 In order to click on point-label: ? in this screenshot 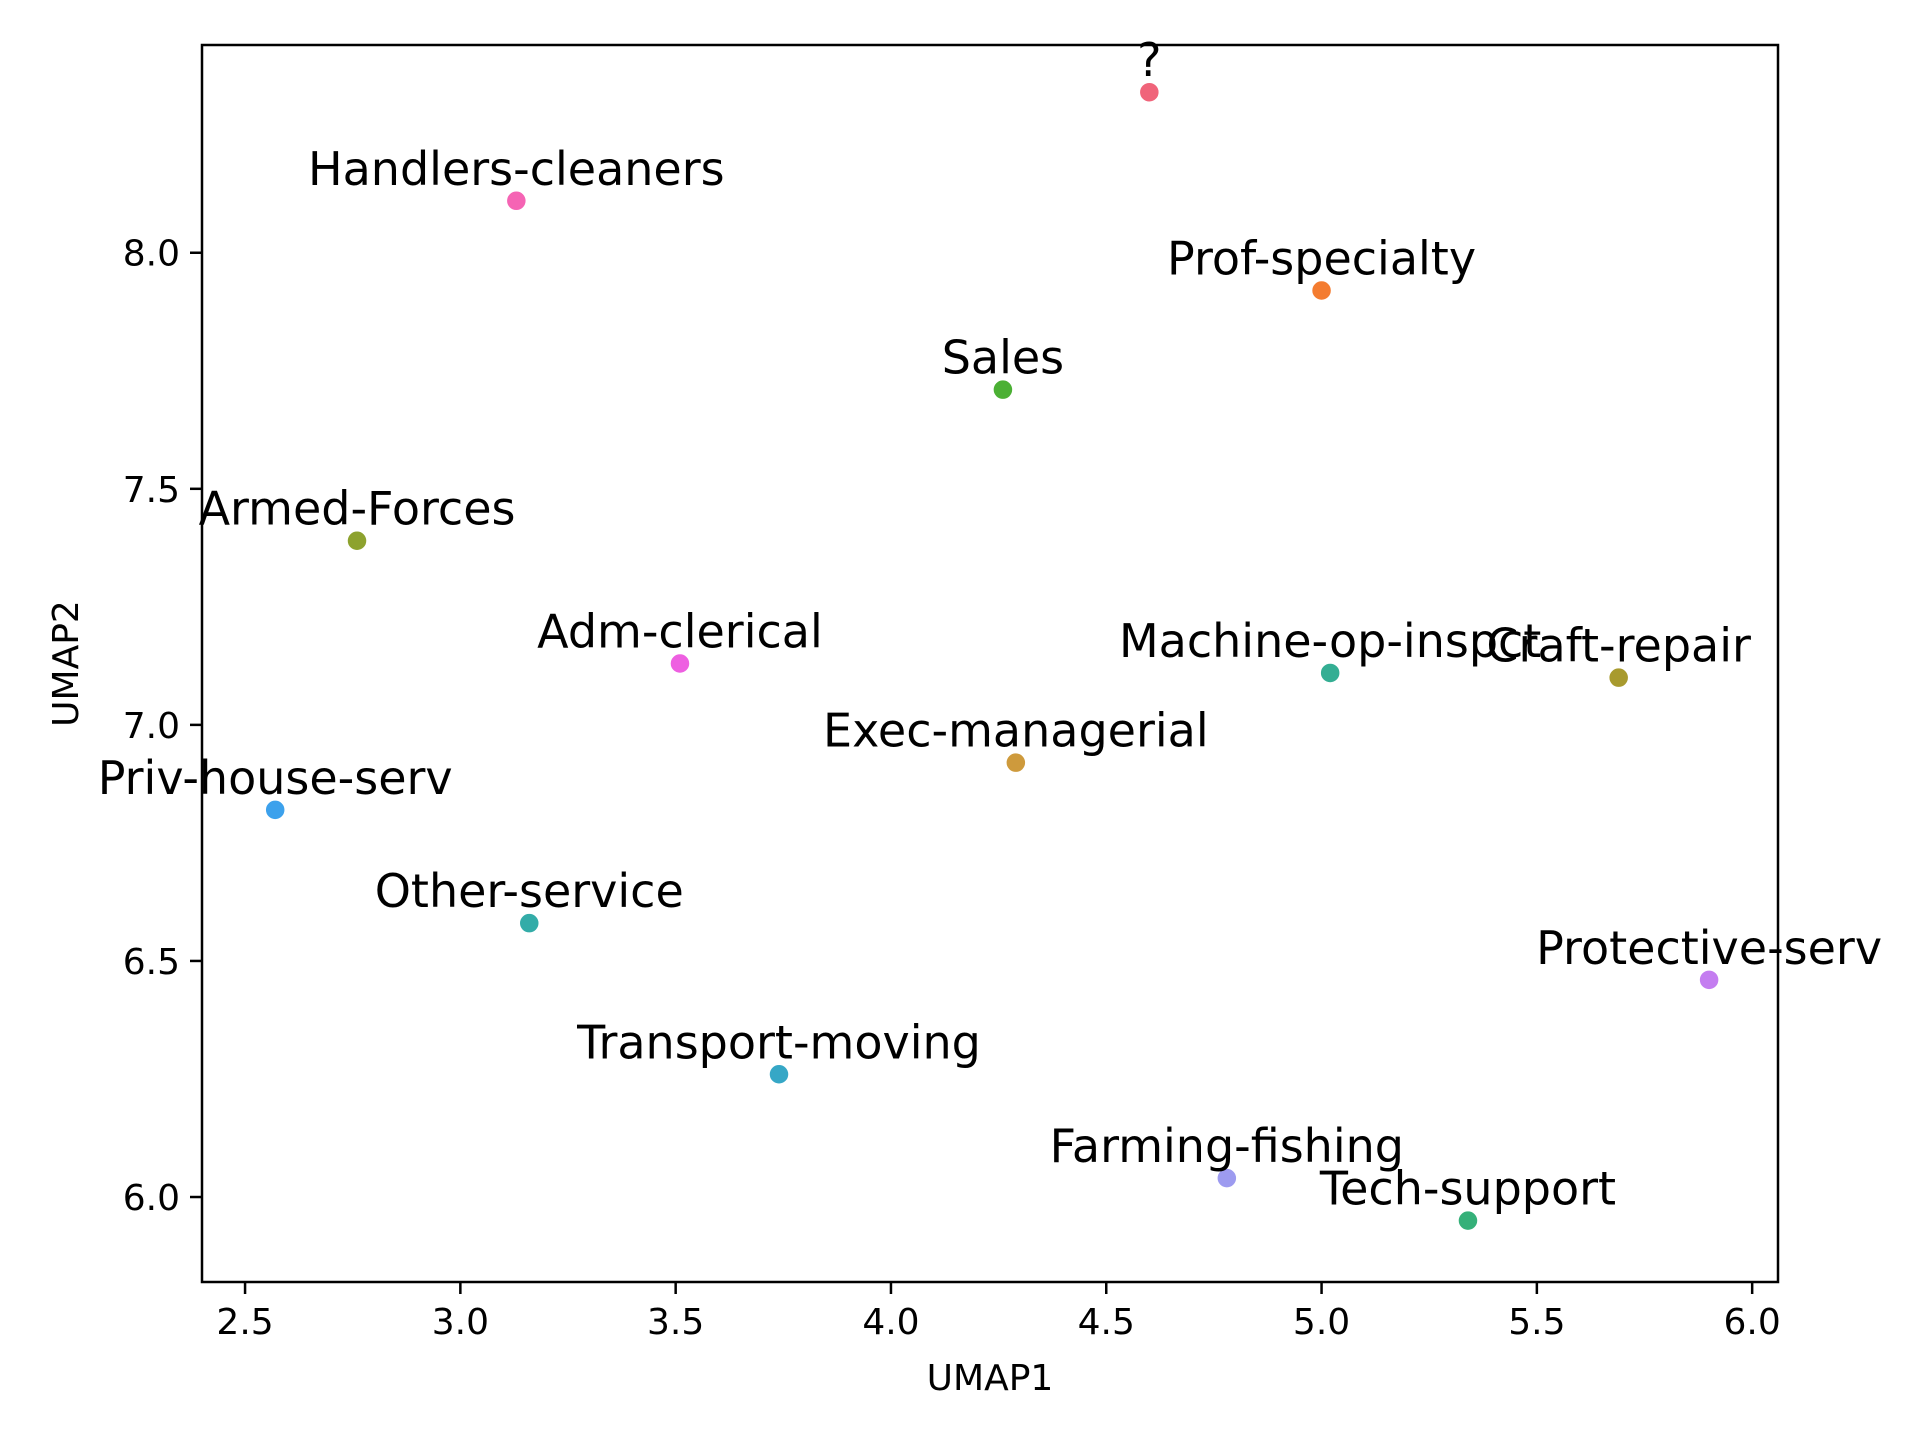, I will do `click(1149, 60)`.